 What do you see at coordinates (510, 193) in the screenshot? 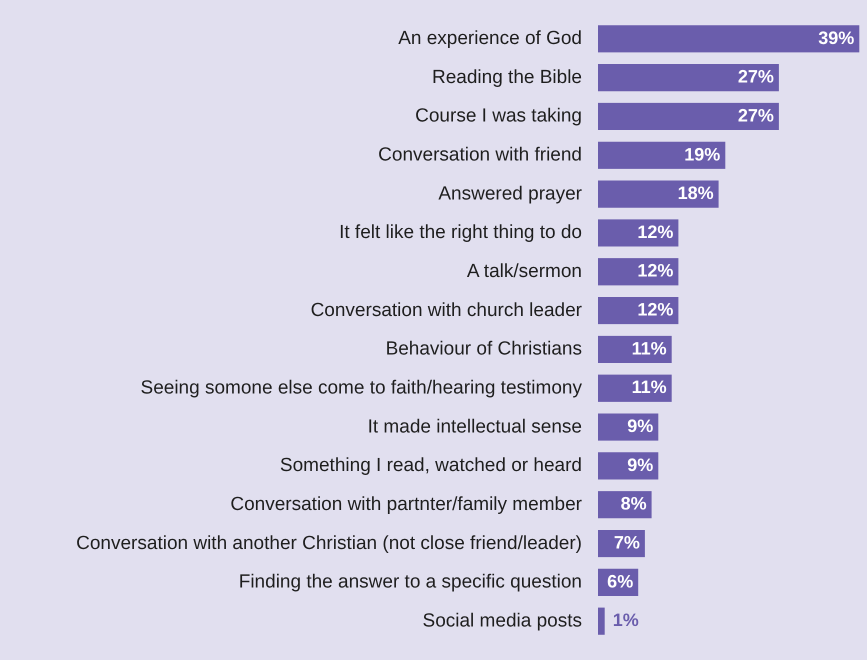
I see `y-tick-label: Answered prayer` at bounding box center [510, 193].